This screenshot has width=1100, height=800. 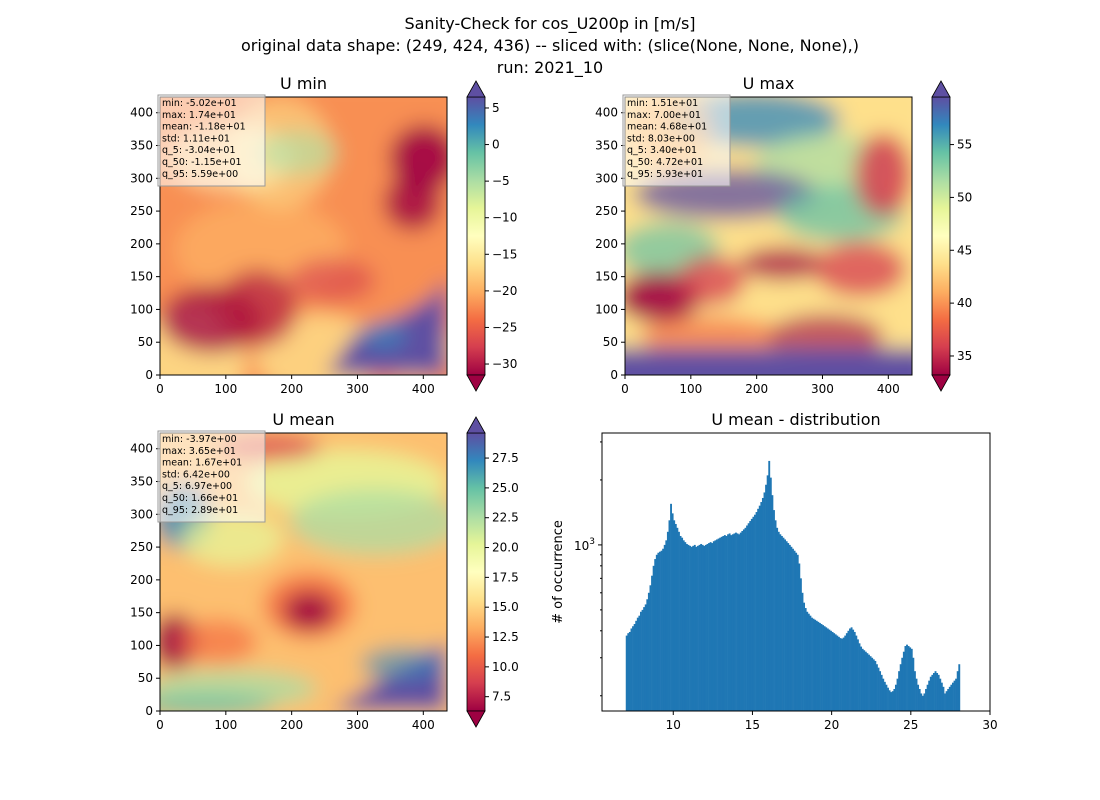 I want to click on colorbar-tick-label: 35, so click(x=964, y=356).